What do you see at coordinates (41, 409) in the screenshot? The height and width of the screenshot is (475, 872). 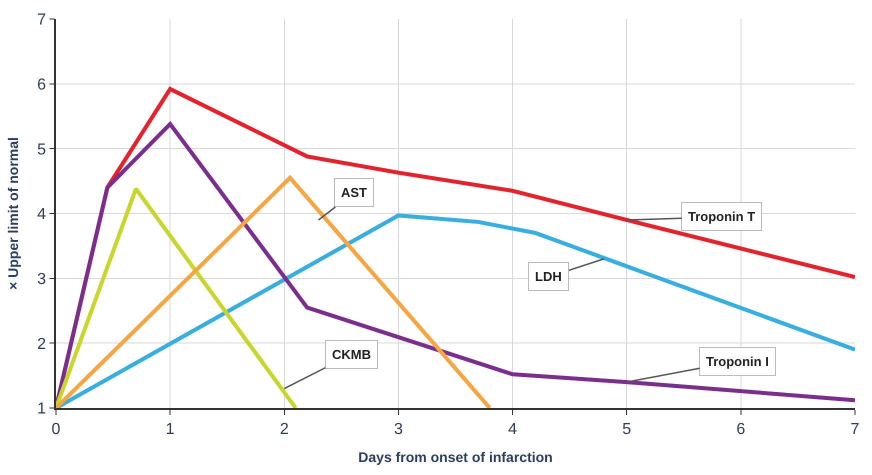 I see `y-tick-label: 1` at bounding box center [41, 409].